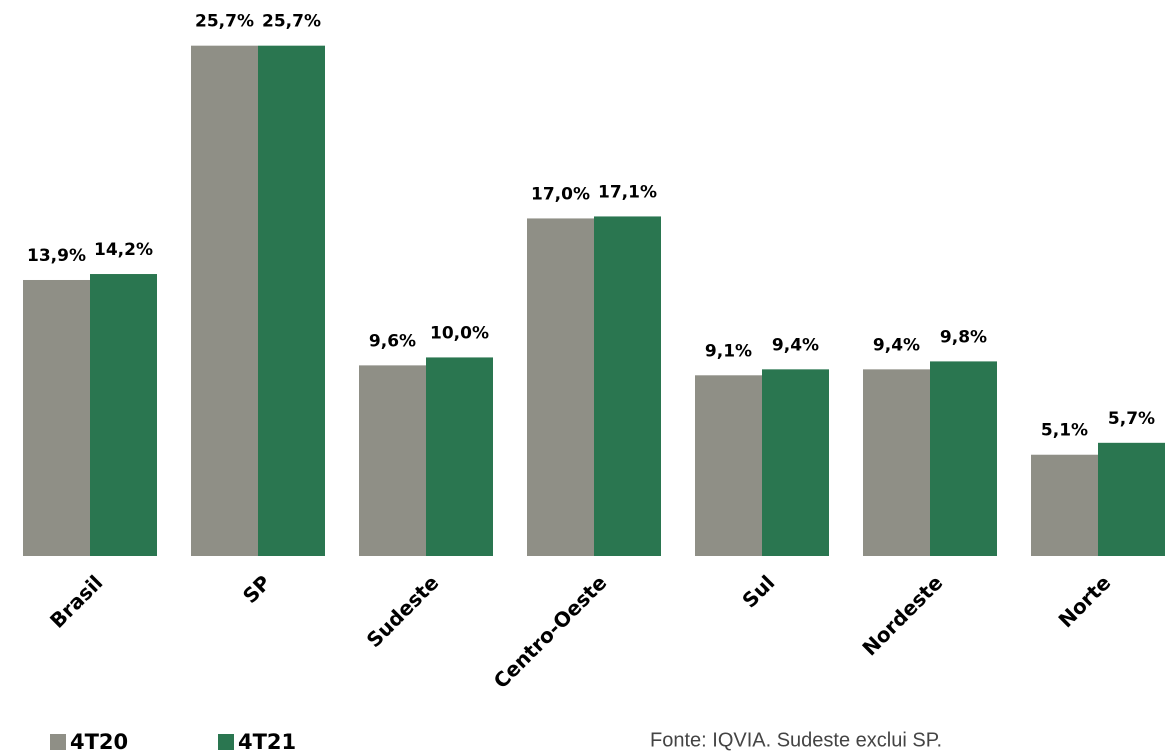 This screenshot has height=756, width=1171. What do you see at coordinates (257, 589) in the screenshot?
I see `x-tick-label: SP` at bounding box center [257, 589].